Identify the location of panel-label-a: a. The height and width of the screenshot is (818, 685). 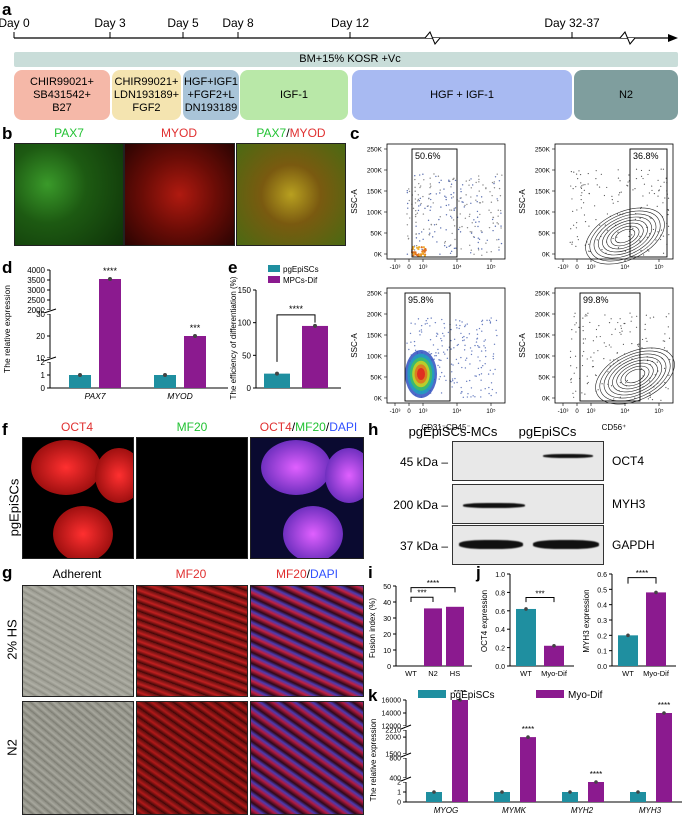
(7, 9).